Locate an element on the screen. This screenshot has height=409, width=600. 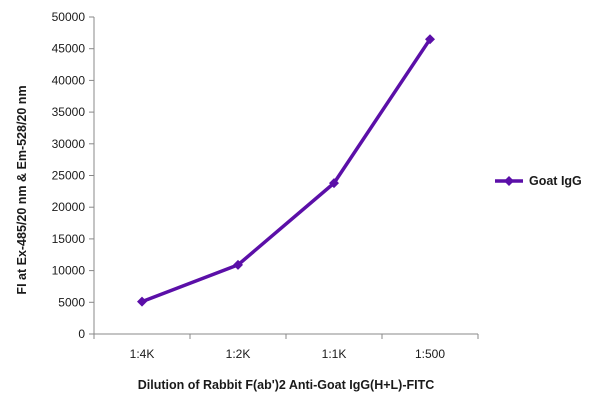
x-tick-label: 1:2K is located at coordinates (238, 354).